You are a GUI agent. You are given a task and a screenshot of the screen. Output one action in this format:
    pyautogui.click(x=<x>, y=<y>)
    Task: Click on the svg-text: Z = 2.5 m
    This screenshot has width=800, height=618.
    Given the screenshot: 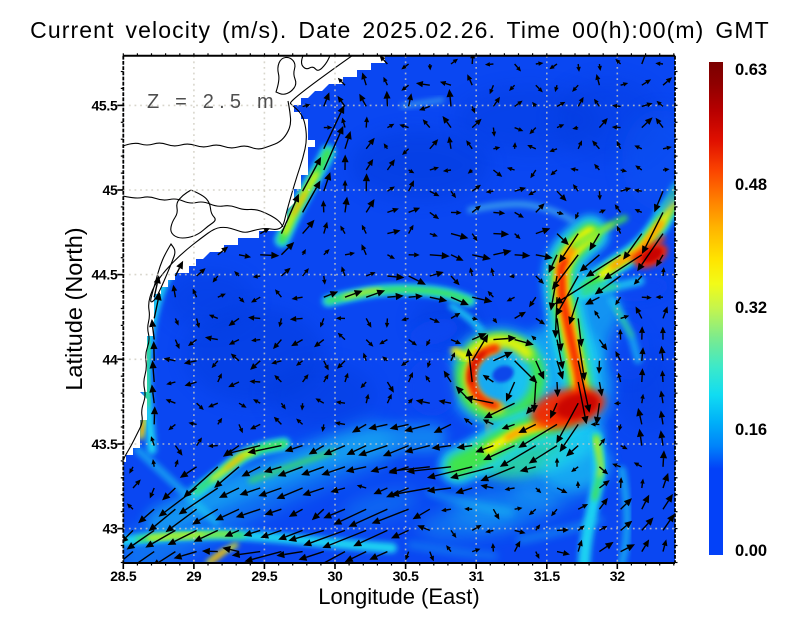 What is the action you would take?
    pyautogui.click(x=213, y=102)
    